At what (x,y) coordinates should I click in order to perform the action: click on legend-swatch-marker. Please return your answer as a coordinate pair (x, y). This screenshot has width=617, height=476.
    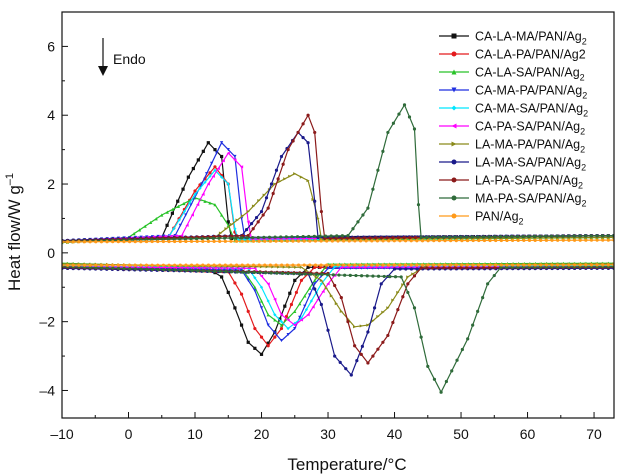
    Looking at the image, I should click on (454, 126).